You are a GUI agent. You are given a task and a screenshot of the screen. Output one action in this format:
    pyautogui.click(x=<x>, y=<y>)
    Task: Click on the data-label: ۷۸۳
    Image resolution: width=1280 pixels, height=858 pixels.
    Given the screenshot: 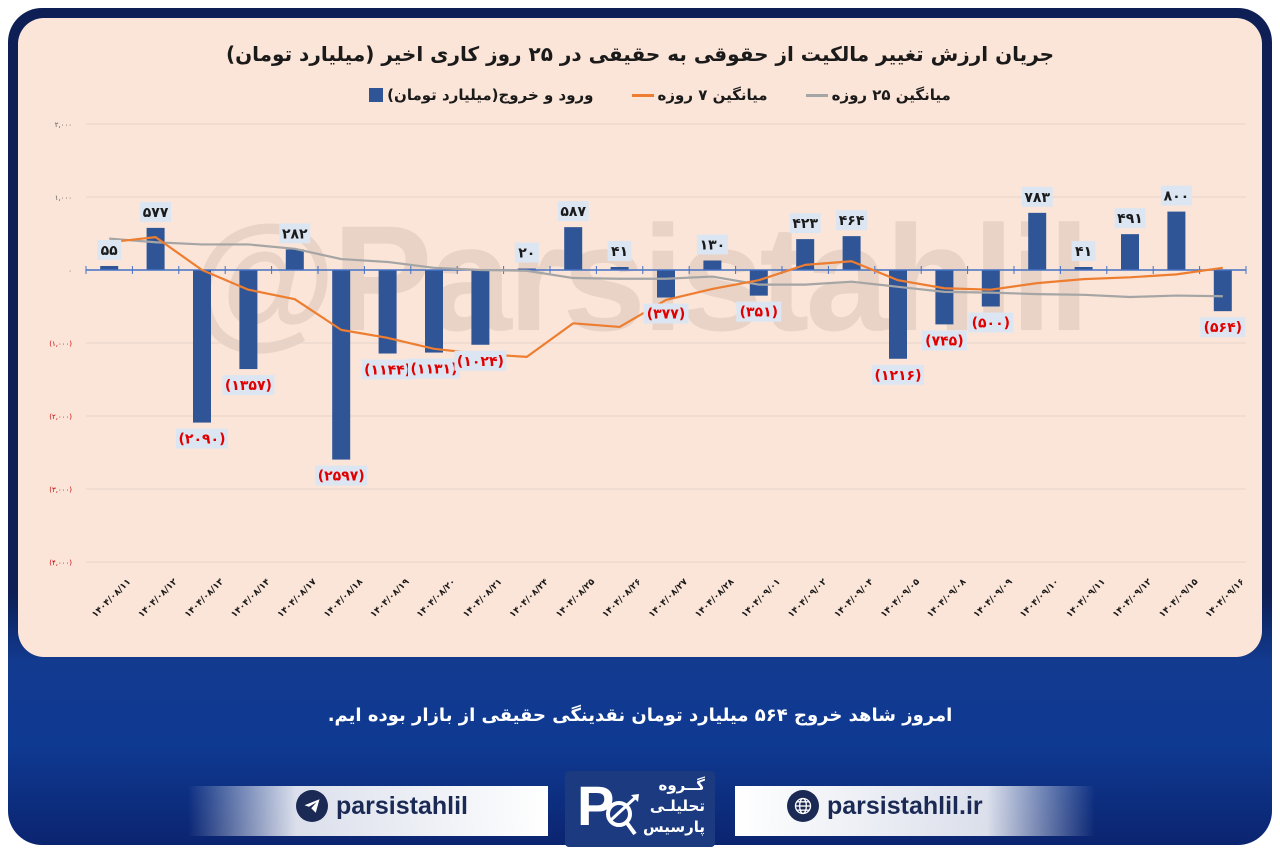 What is the action you would take?
    pyautogui.click(x=1037, y=198)
    